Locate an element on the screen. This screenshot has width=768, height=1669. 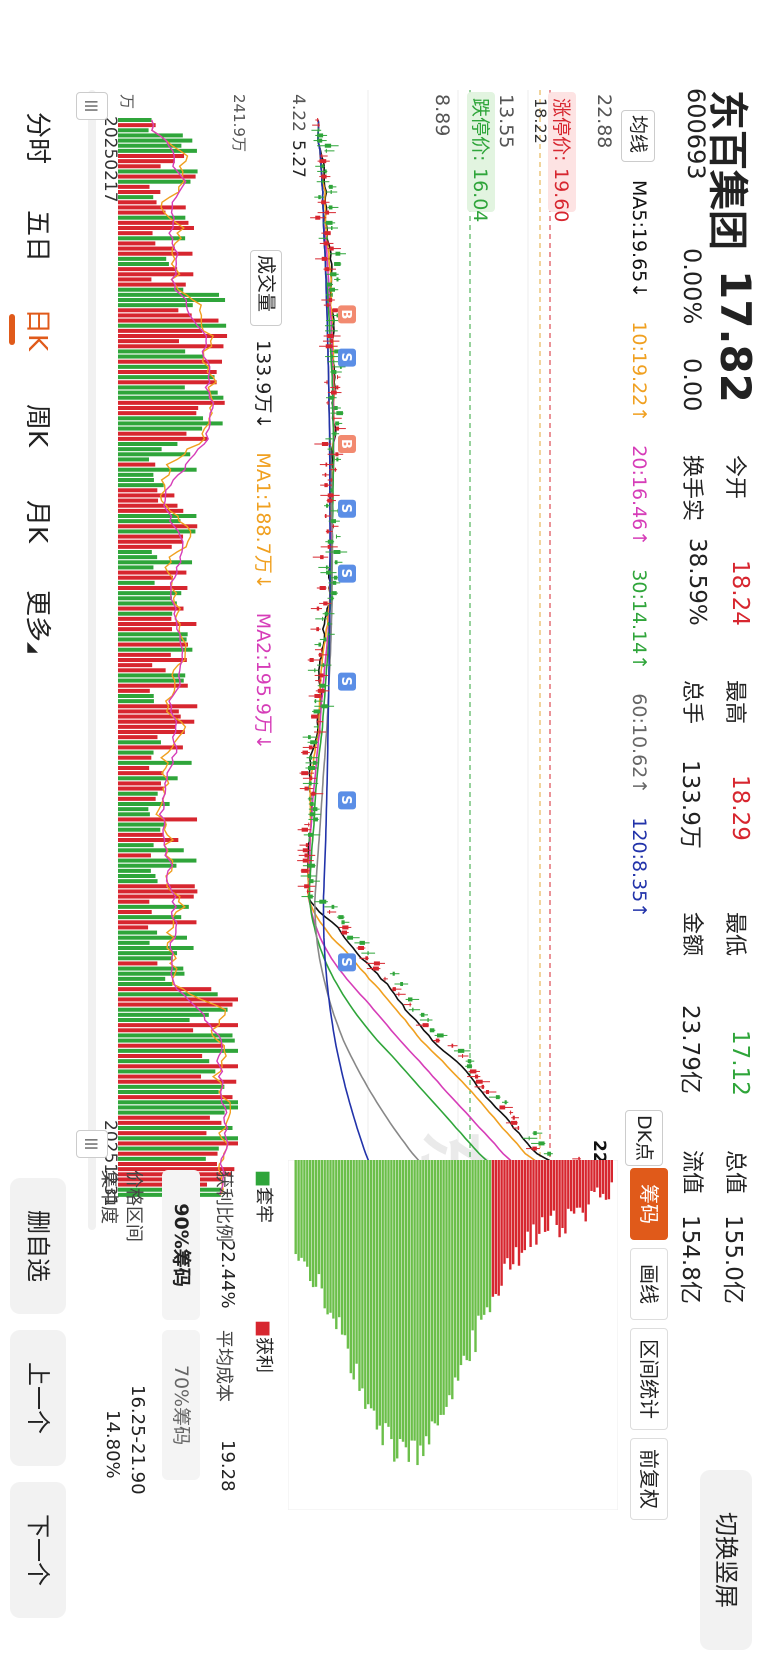
ma30-value: 30:14.14↑ is located at coordinates (639, 620).